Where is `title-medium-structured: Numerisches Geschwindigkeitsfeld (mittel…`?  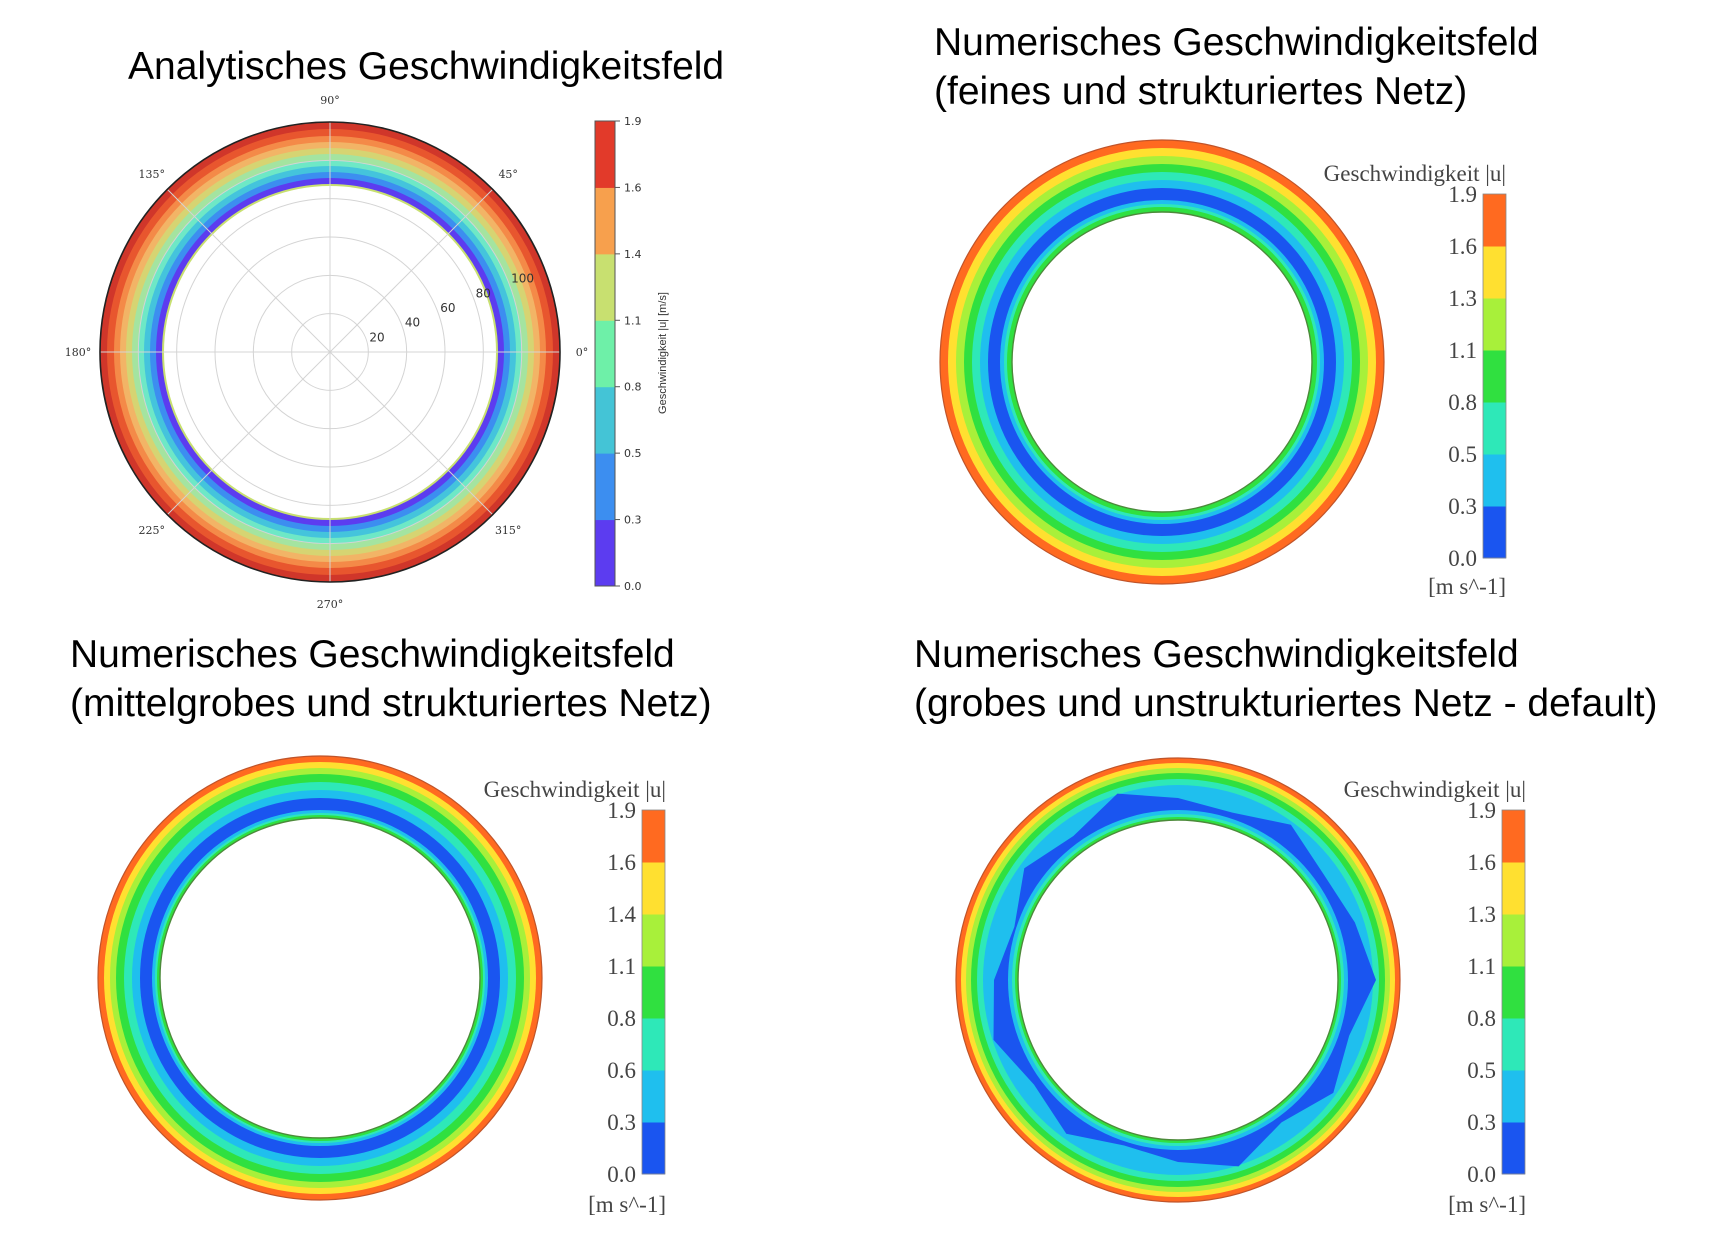
title-medium-structured: Numerisches Geschwindigkeitsfeld (mittel… is located at coordinates (391, 679).